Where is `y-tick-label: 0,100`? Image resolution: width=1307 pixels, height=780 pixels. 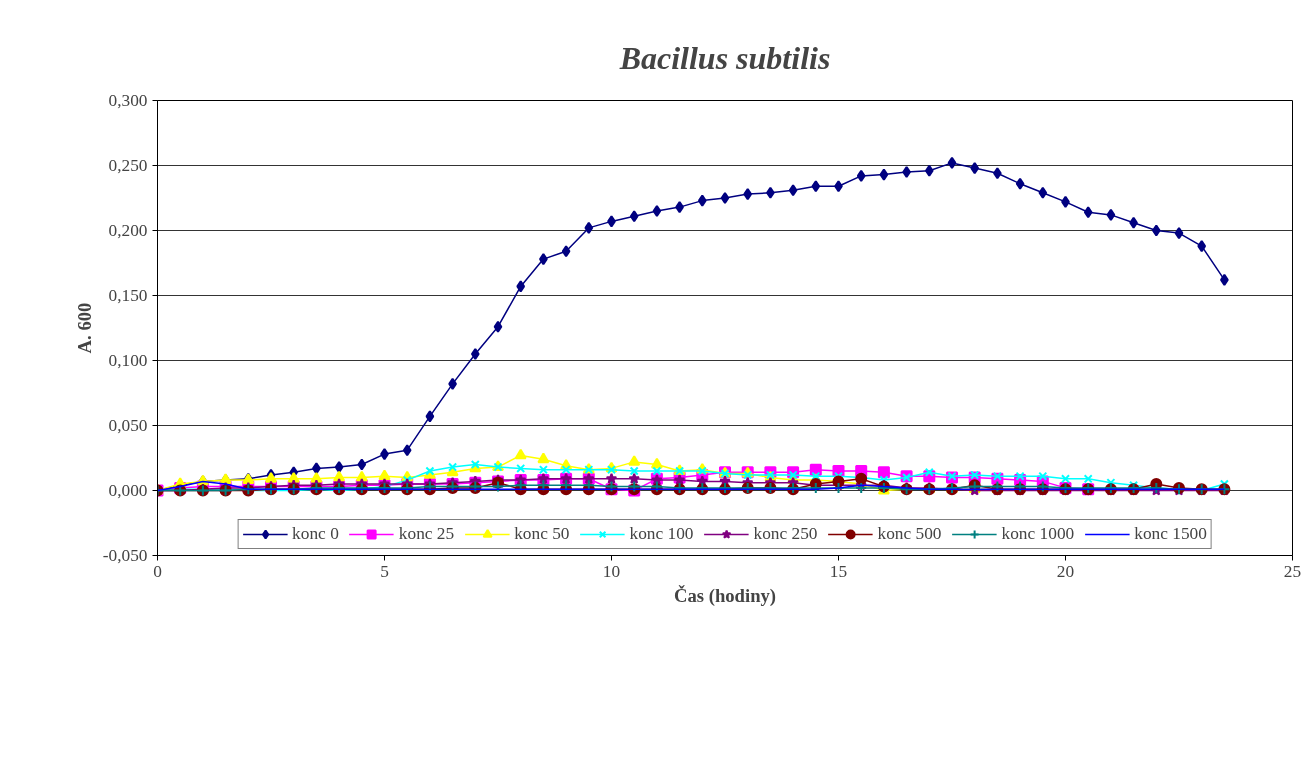 y-tick-label: 0,100 is located at coordinates (128, 360).